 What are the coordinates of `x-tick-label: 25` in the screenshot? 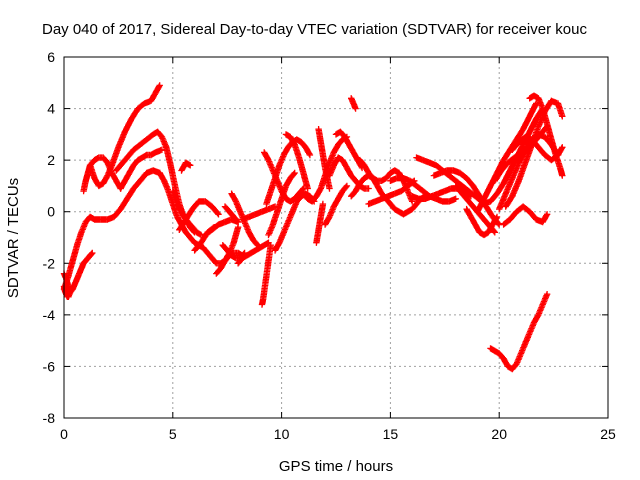 It's located at (608, 434).